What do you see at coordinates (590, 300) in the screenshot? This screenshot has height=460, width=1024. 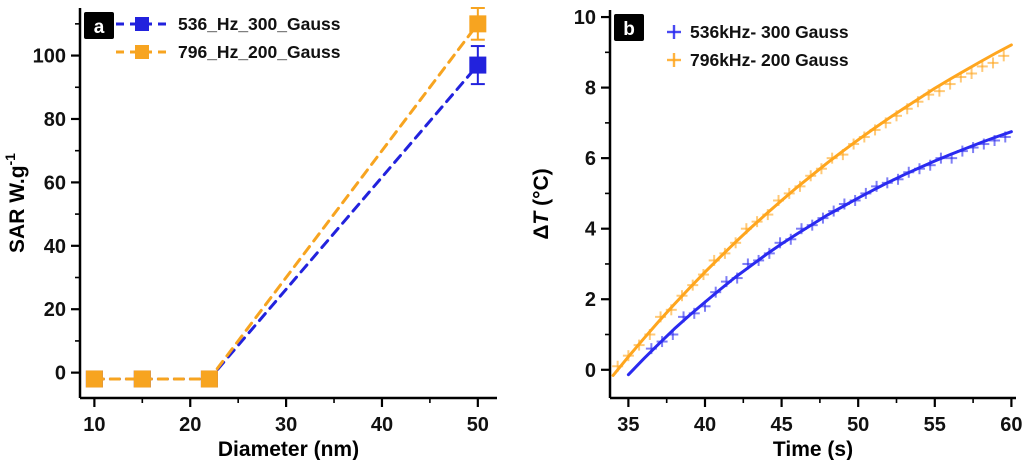 I see `y-tick-label: 2` at bounding box center [590, 300].